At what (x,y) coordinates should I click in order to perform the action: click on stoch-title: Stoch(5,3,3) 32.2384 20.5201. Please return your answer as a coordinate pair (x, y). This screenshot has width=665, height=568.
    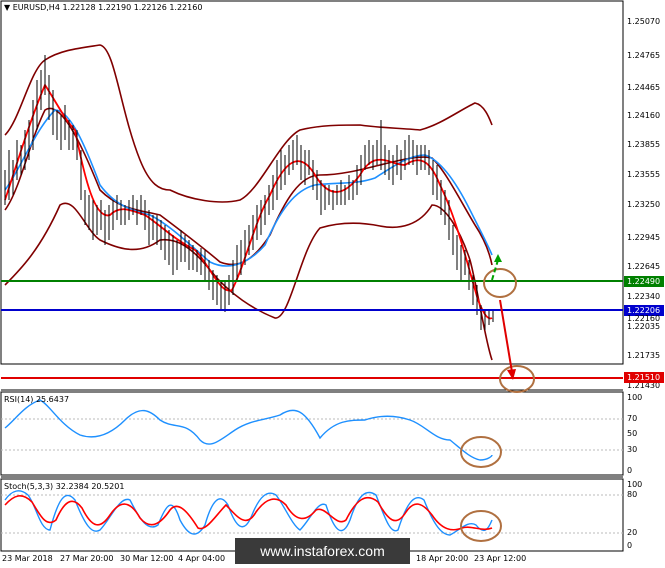
    Looking at the image, I should click on (64, 486).